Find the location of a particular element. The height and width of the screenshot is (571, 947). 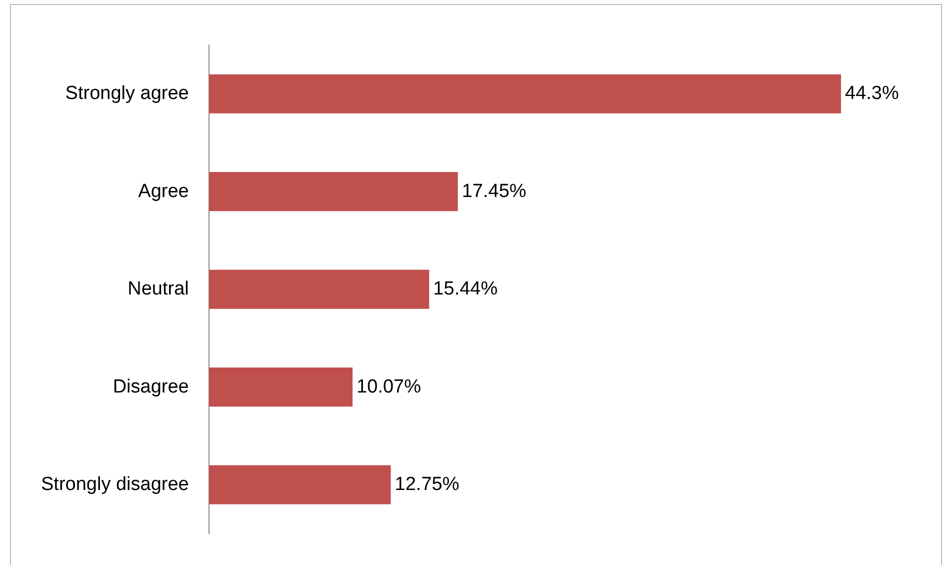

data-label: 17.45% is located at coordinates (494, 191).